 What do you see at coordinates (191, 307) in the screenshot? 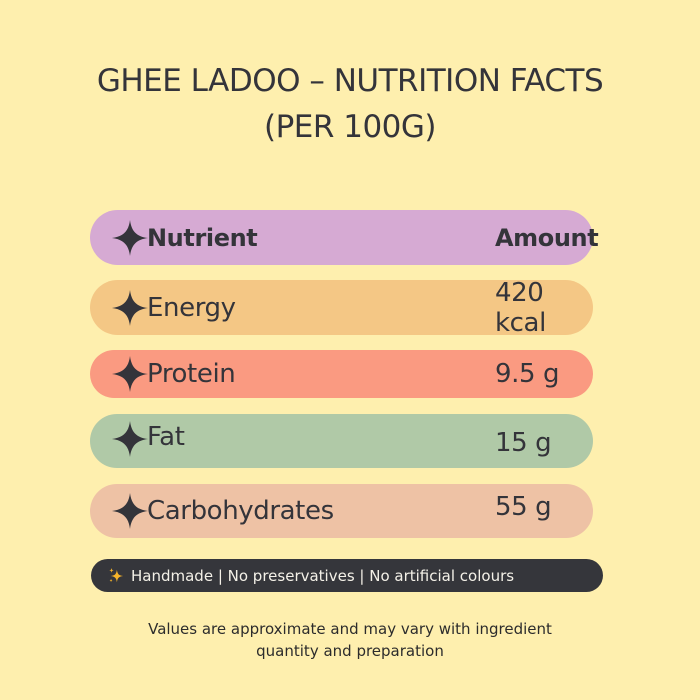
I see `nutrient-label: Energy` at bounding box center [191, 307].